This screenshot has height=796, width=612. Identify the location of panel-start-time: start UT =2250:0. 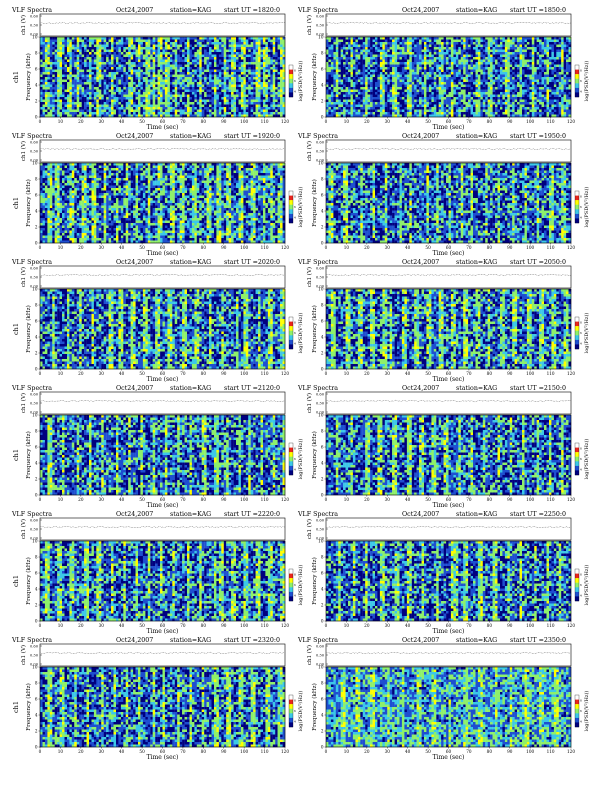
(538, 514).